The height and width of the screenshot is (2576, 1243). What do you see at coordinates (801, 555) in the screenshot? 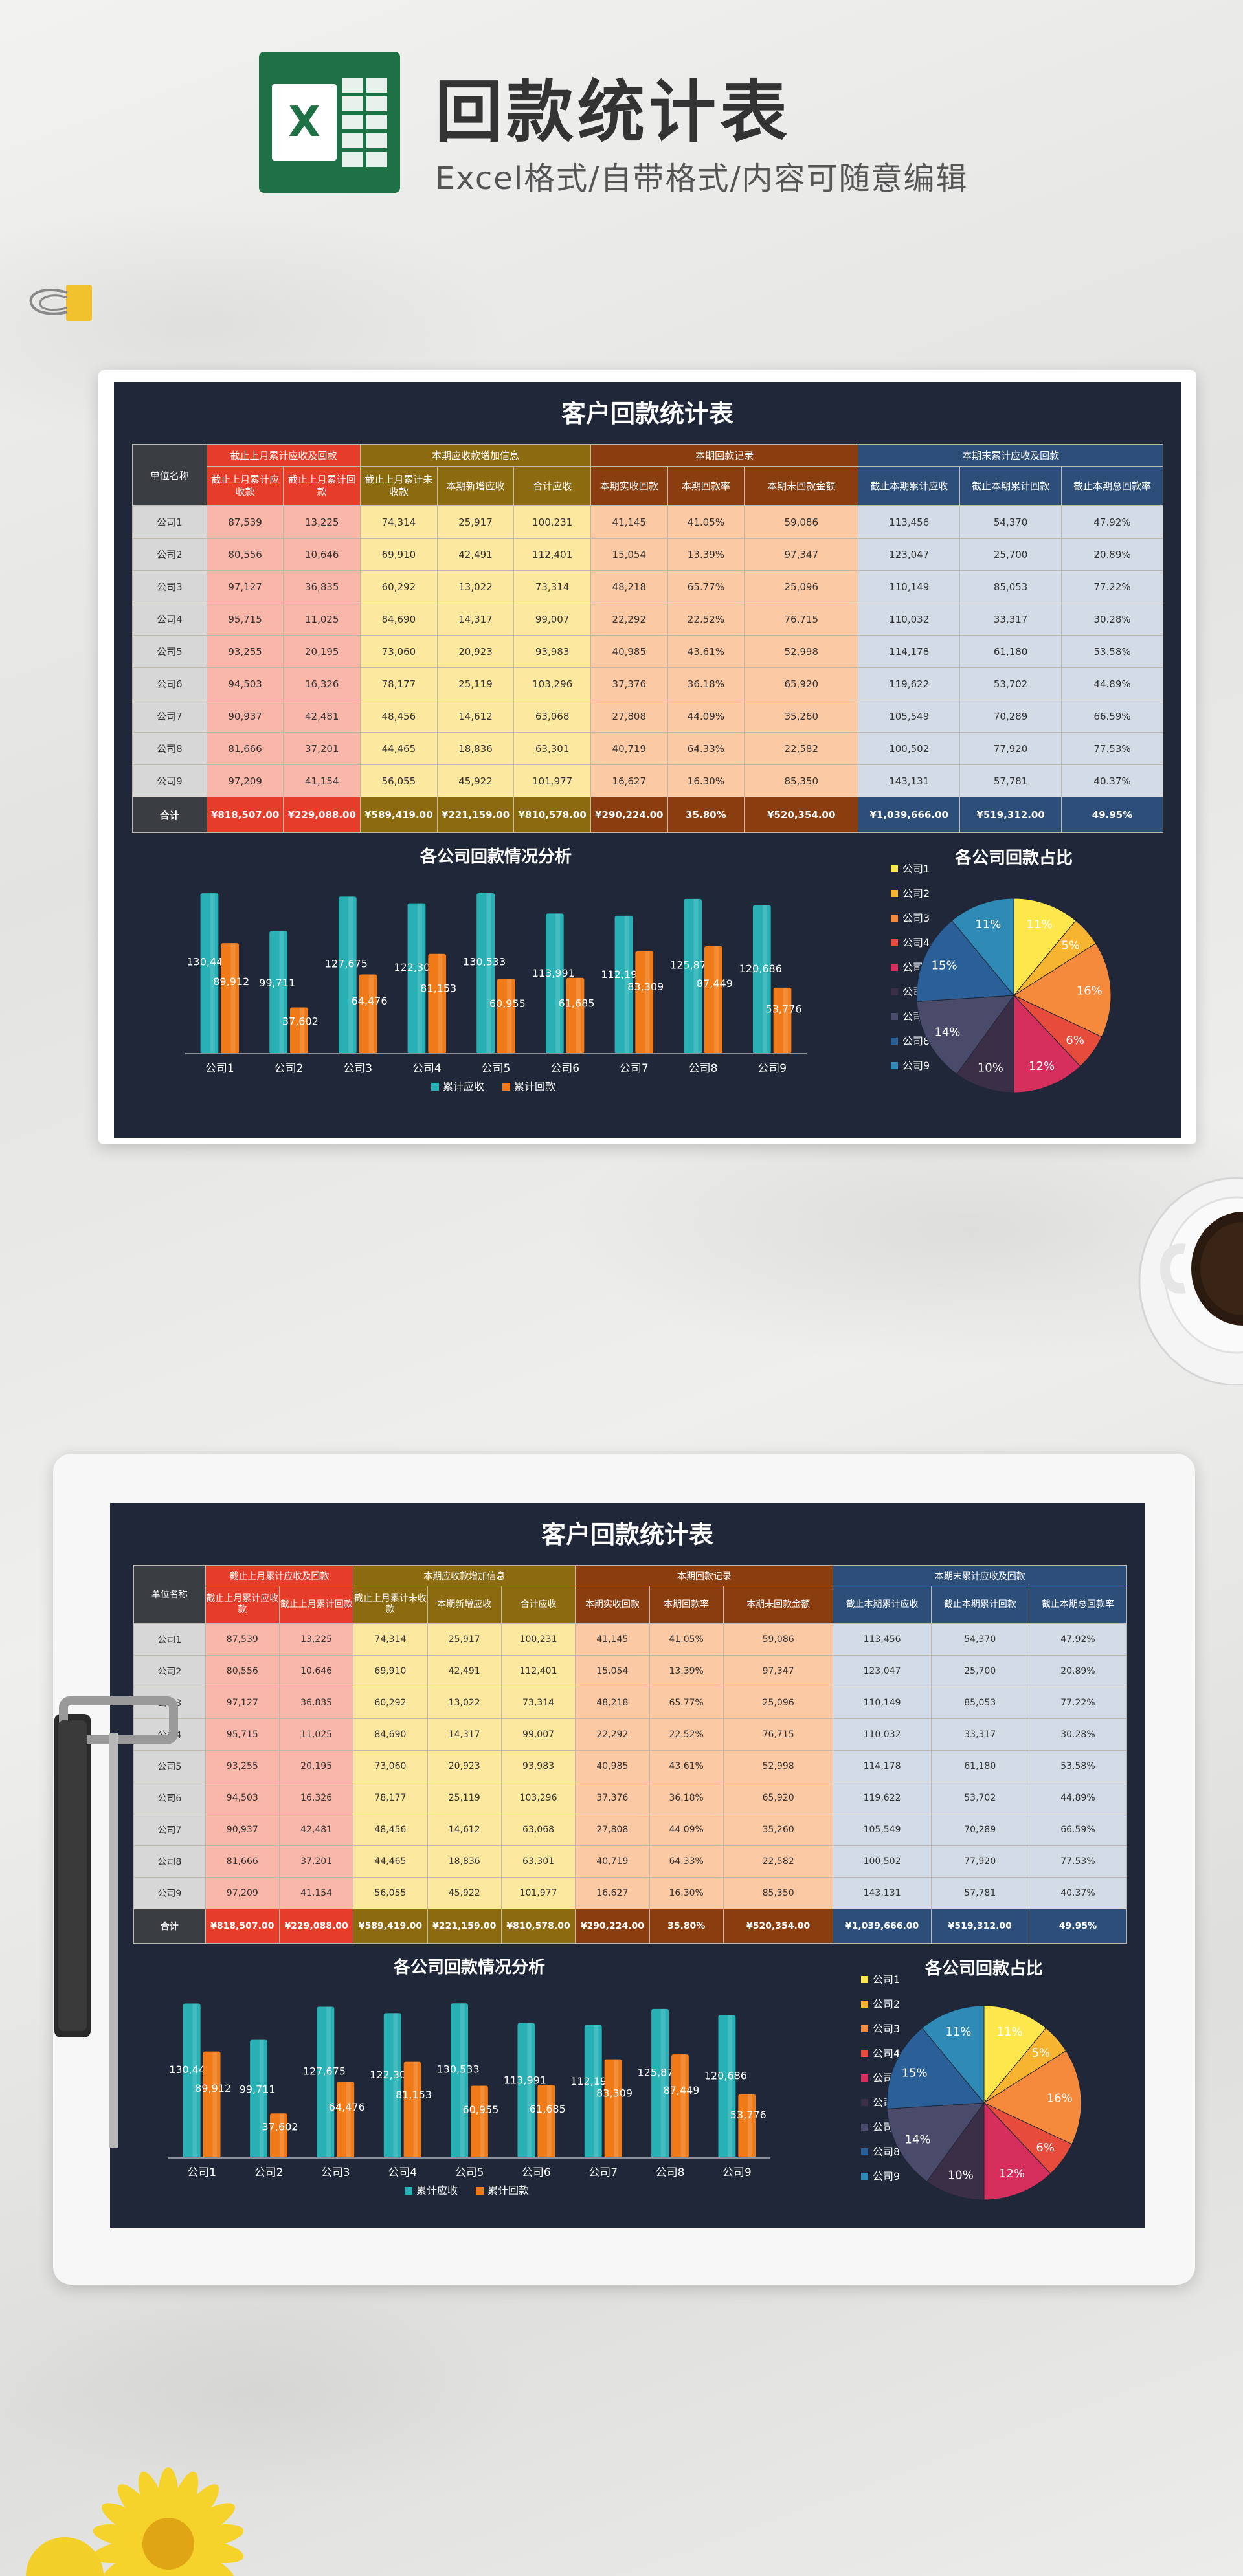
I see `value-cell: 97,347` at bounding box center [801, 555].